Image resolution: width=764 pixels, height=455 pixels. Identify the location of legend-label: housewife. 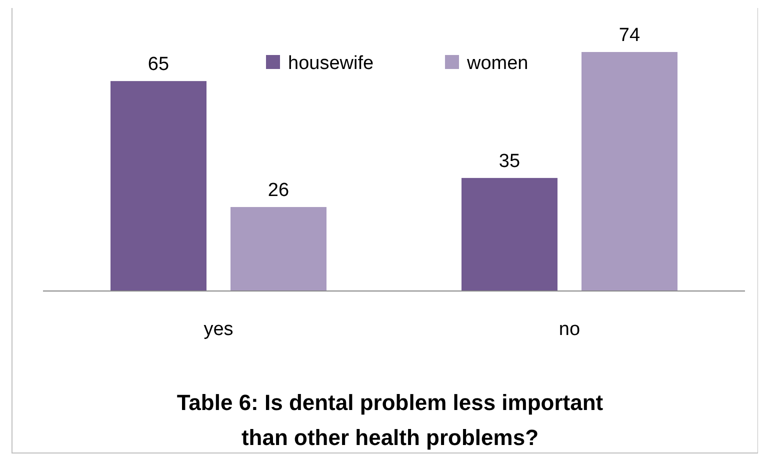
(331, 63).